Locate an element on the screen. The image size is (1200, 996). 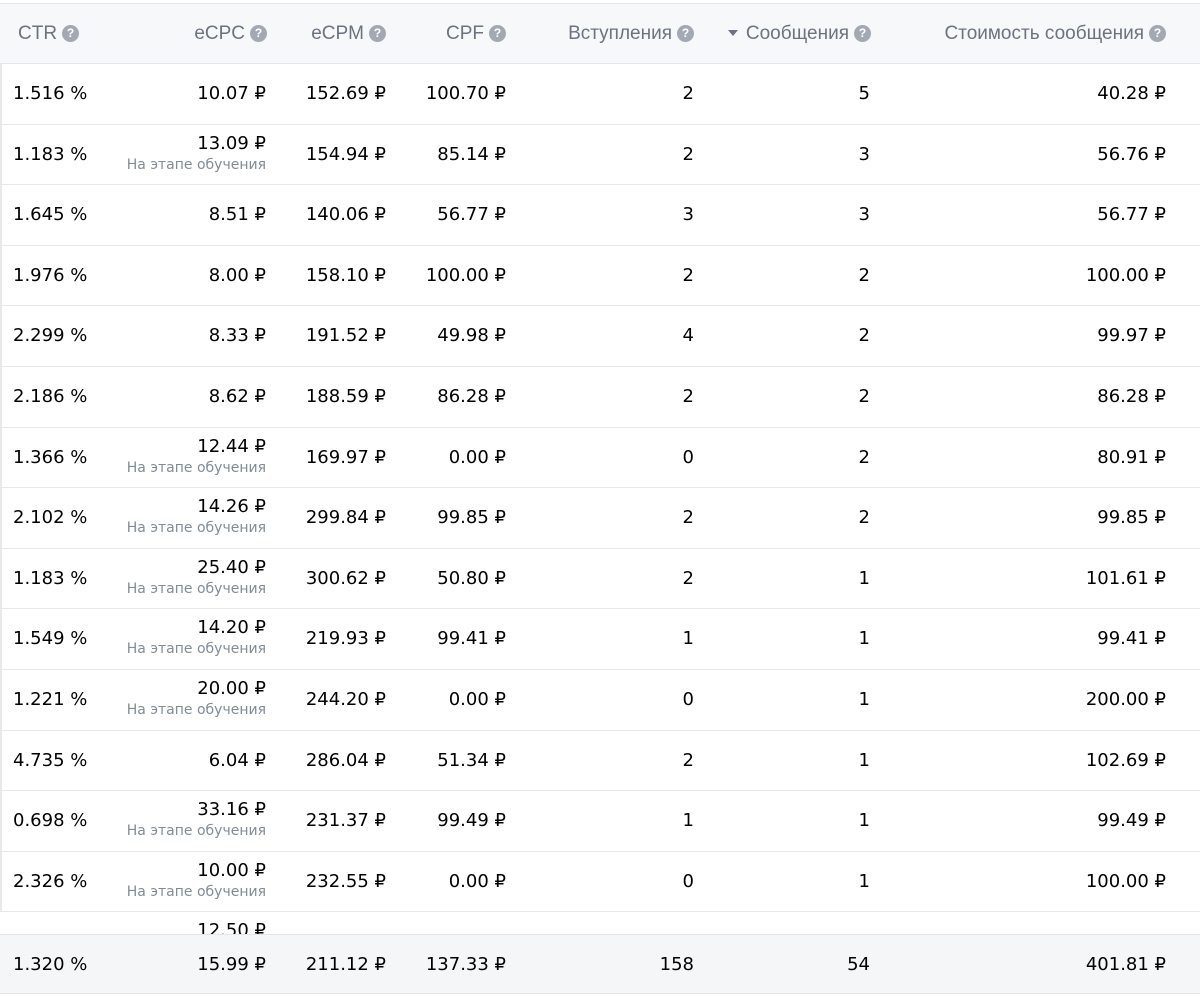
totals-joins: 158 is located at coordinates (676, 964).